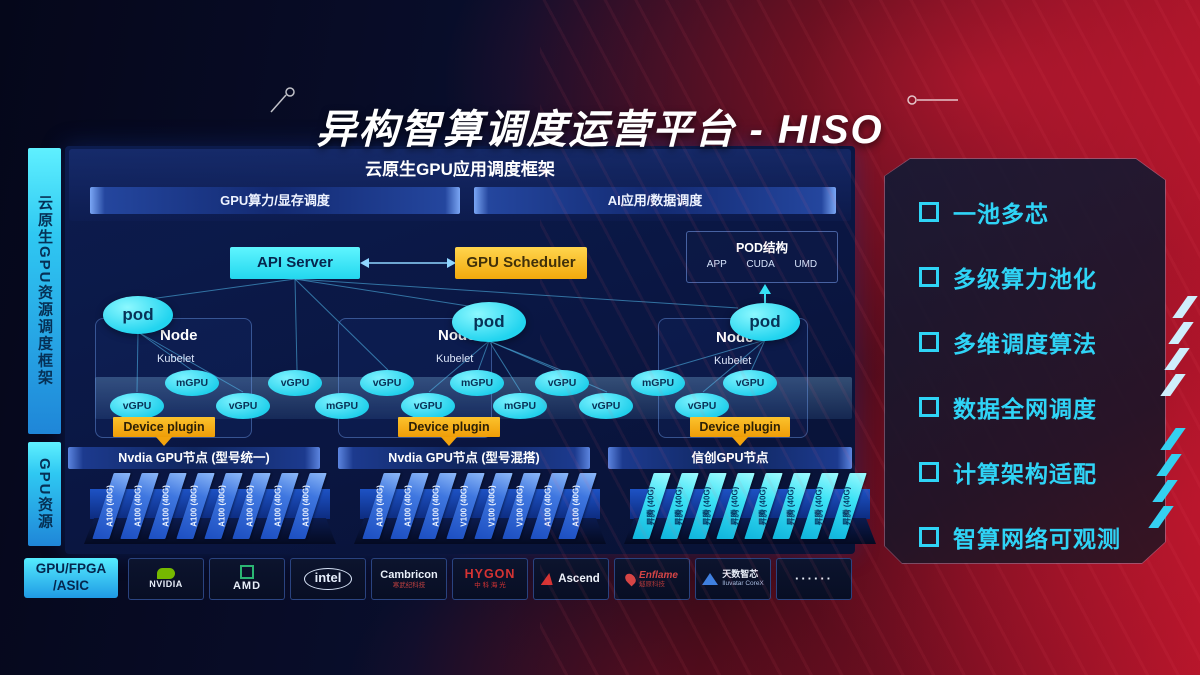 The image size is (1200, 675). What do you see at coordinates (295, 263) in the screenshot?
I see `api-server-box: API Server` at bounding box center [295, 263].